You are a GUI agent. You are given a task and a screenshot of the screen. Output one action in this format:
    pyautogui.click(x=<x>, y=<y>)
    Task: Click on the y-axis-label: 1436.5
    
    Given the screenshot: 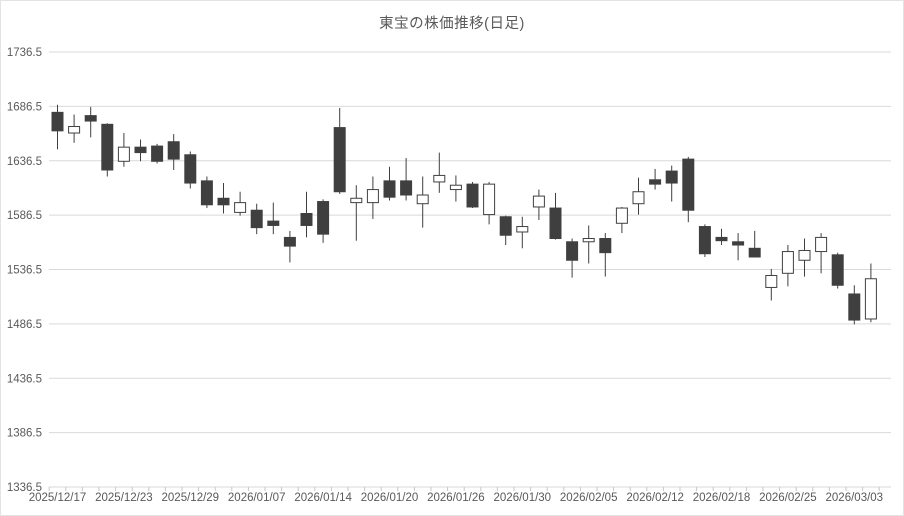 What is the action you would take?
    pyautogui.click(x=24, y=379)
    